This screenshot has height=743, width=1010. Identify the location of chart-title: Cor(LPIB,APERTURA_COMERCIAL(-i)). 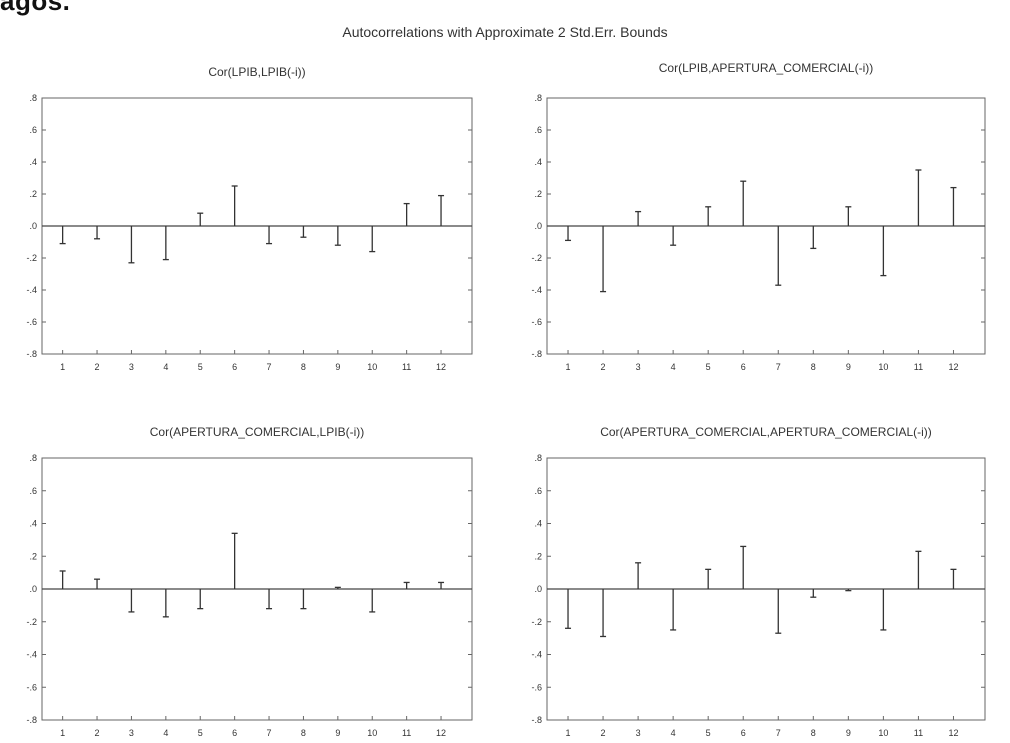
(766, 68).